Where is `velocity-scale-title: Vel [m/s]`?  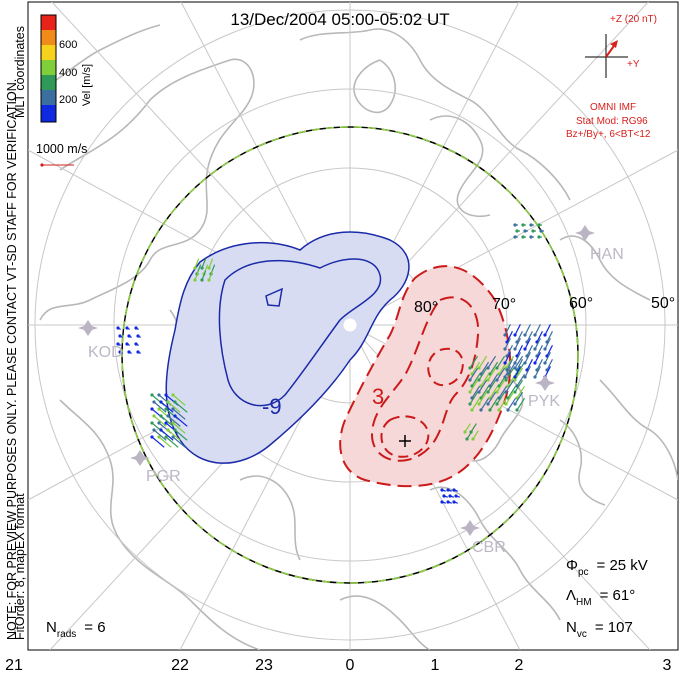 velocity-scale-title: Vel [m/s] is located at coordinates (87, 85).